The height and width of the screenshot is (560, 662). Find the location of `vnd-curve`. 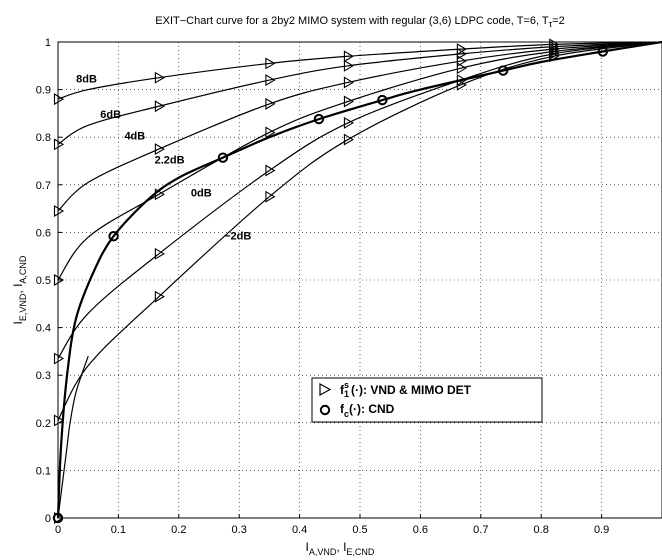

vnd-curve is located at coordinates (73, 437).